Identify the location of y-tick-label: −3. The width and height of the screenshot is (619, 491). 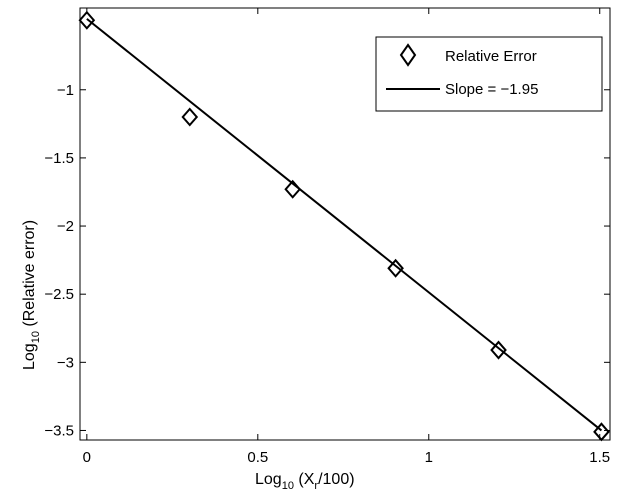
(65, 362).